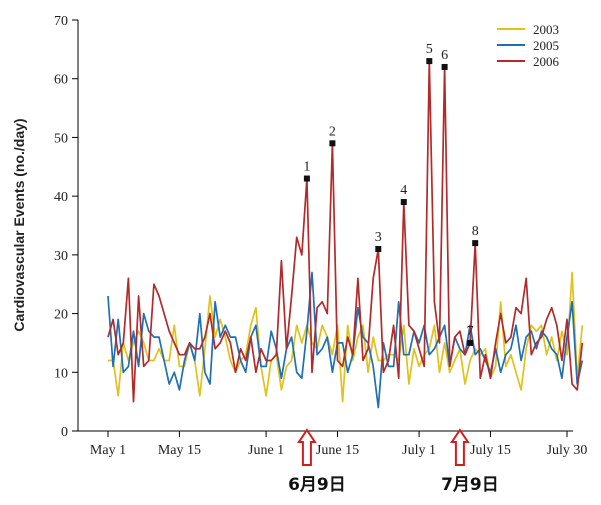 This screenshot has height=505, width=601. Describe the element at coordinates (179, 450) in the screenshot. I see `x-tick-label: May 15` at that location.